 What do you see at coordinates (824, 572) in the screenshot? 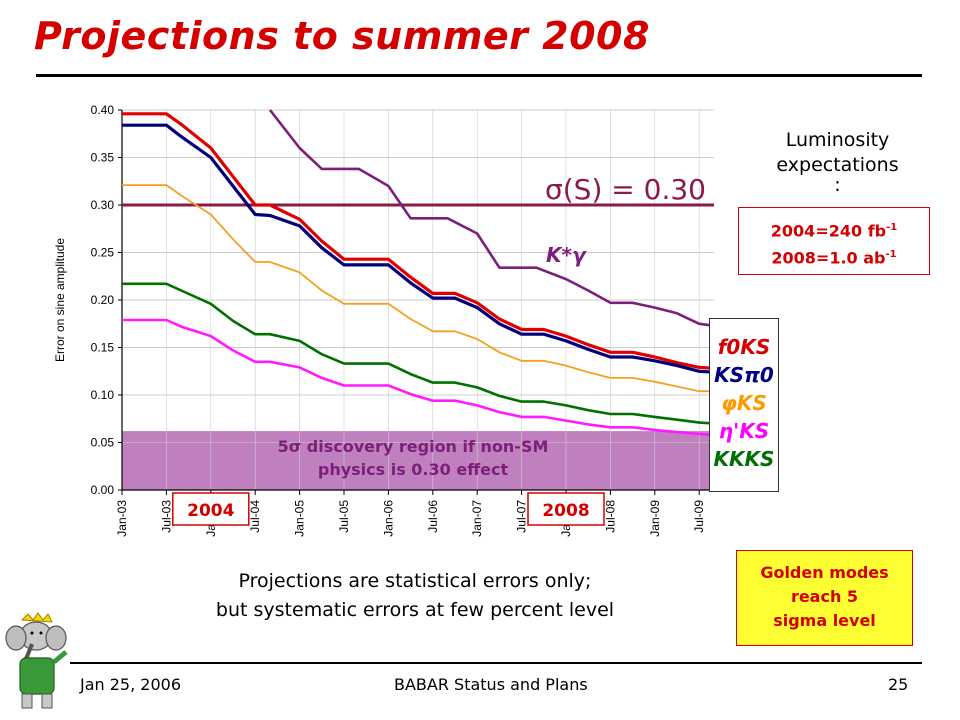
I see `golden-line1: Golden modes` at bounding box center [824, 572].